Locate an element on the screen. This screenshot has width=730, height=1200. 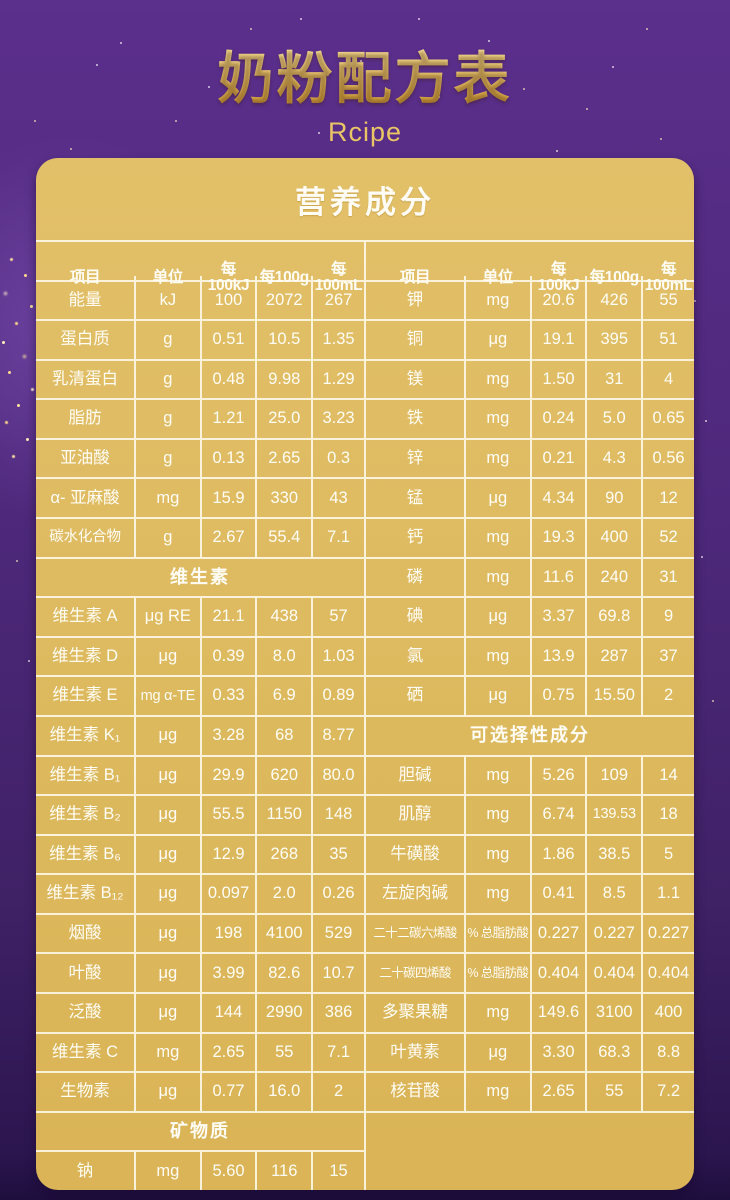
table-row: 生物素 μg 0.77 16.0 2 is located at coordinates (200, 1093).